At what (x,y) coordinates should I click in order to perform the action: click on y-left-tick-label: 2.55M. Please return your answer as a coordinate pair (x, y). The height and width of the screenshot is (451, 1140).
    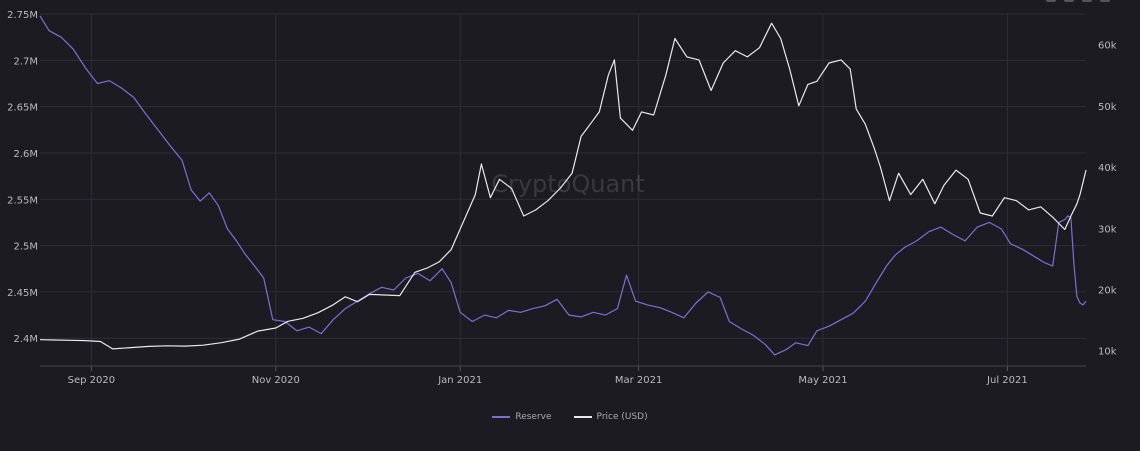
    Looking at the image, I should click on (22, 200).